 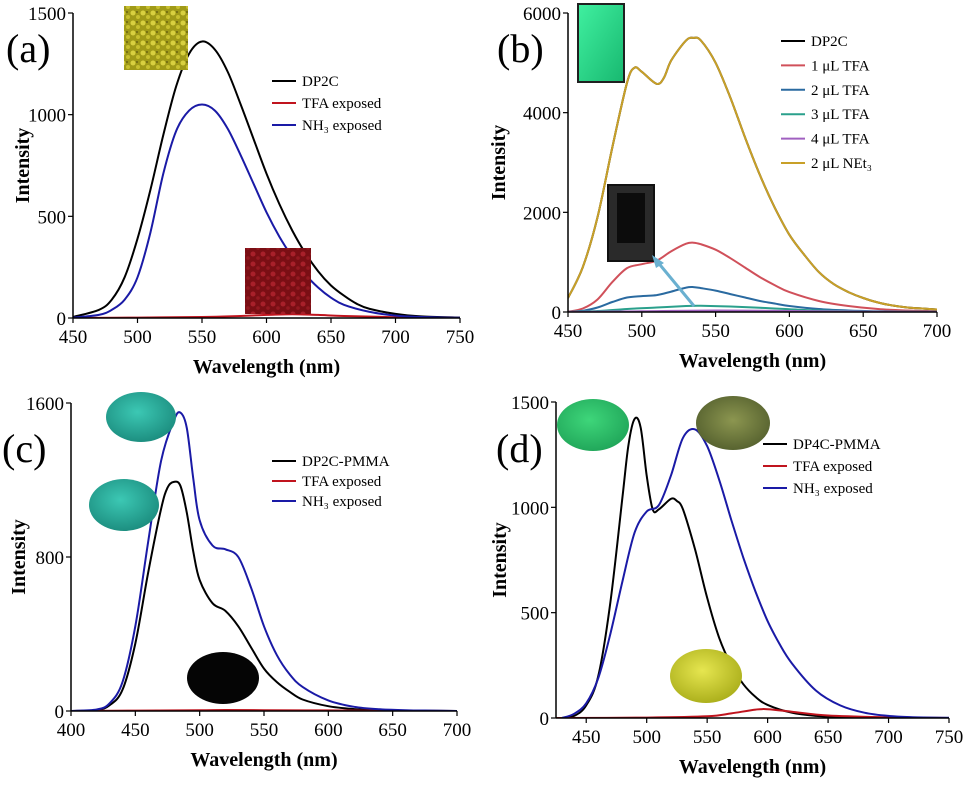 I want to click on panel-label: (c), so click(x=24, y=448).